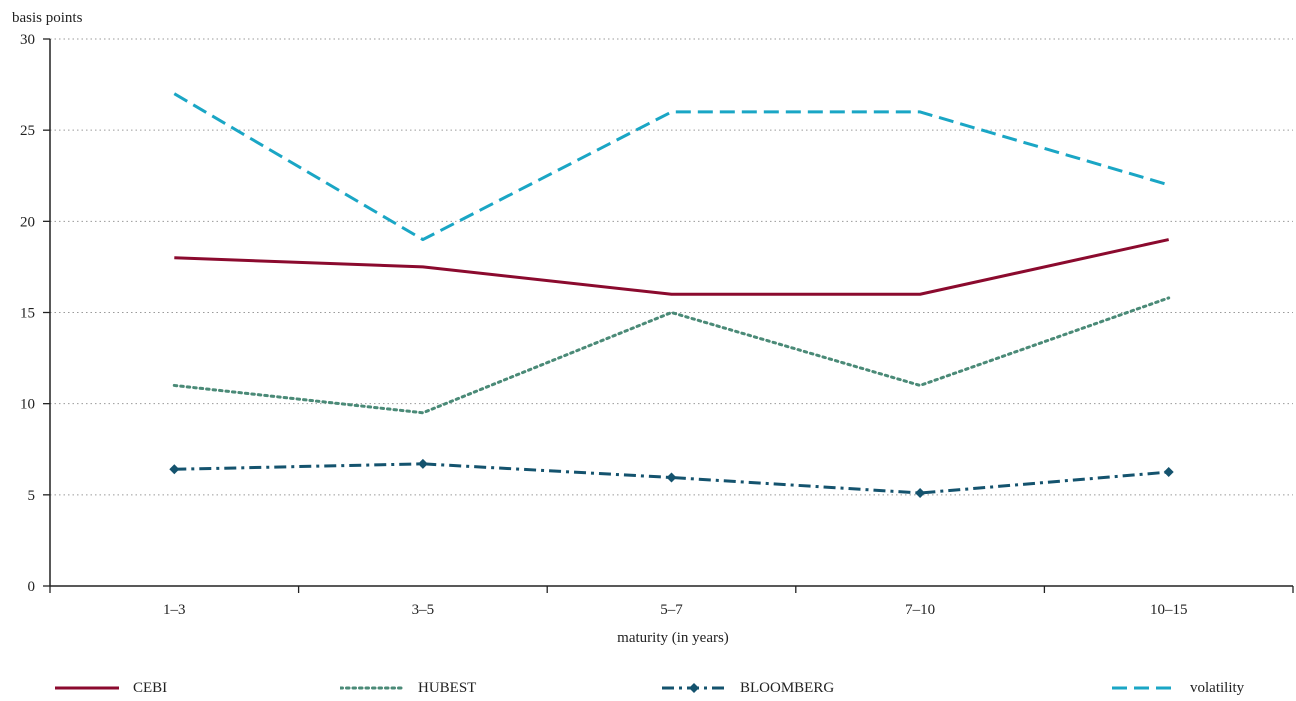 This screenshot has width=1296, height=701. I want to click on x-tick-label: 10–15, so click(1169, 610).